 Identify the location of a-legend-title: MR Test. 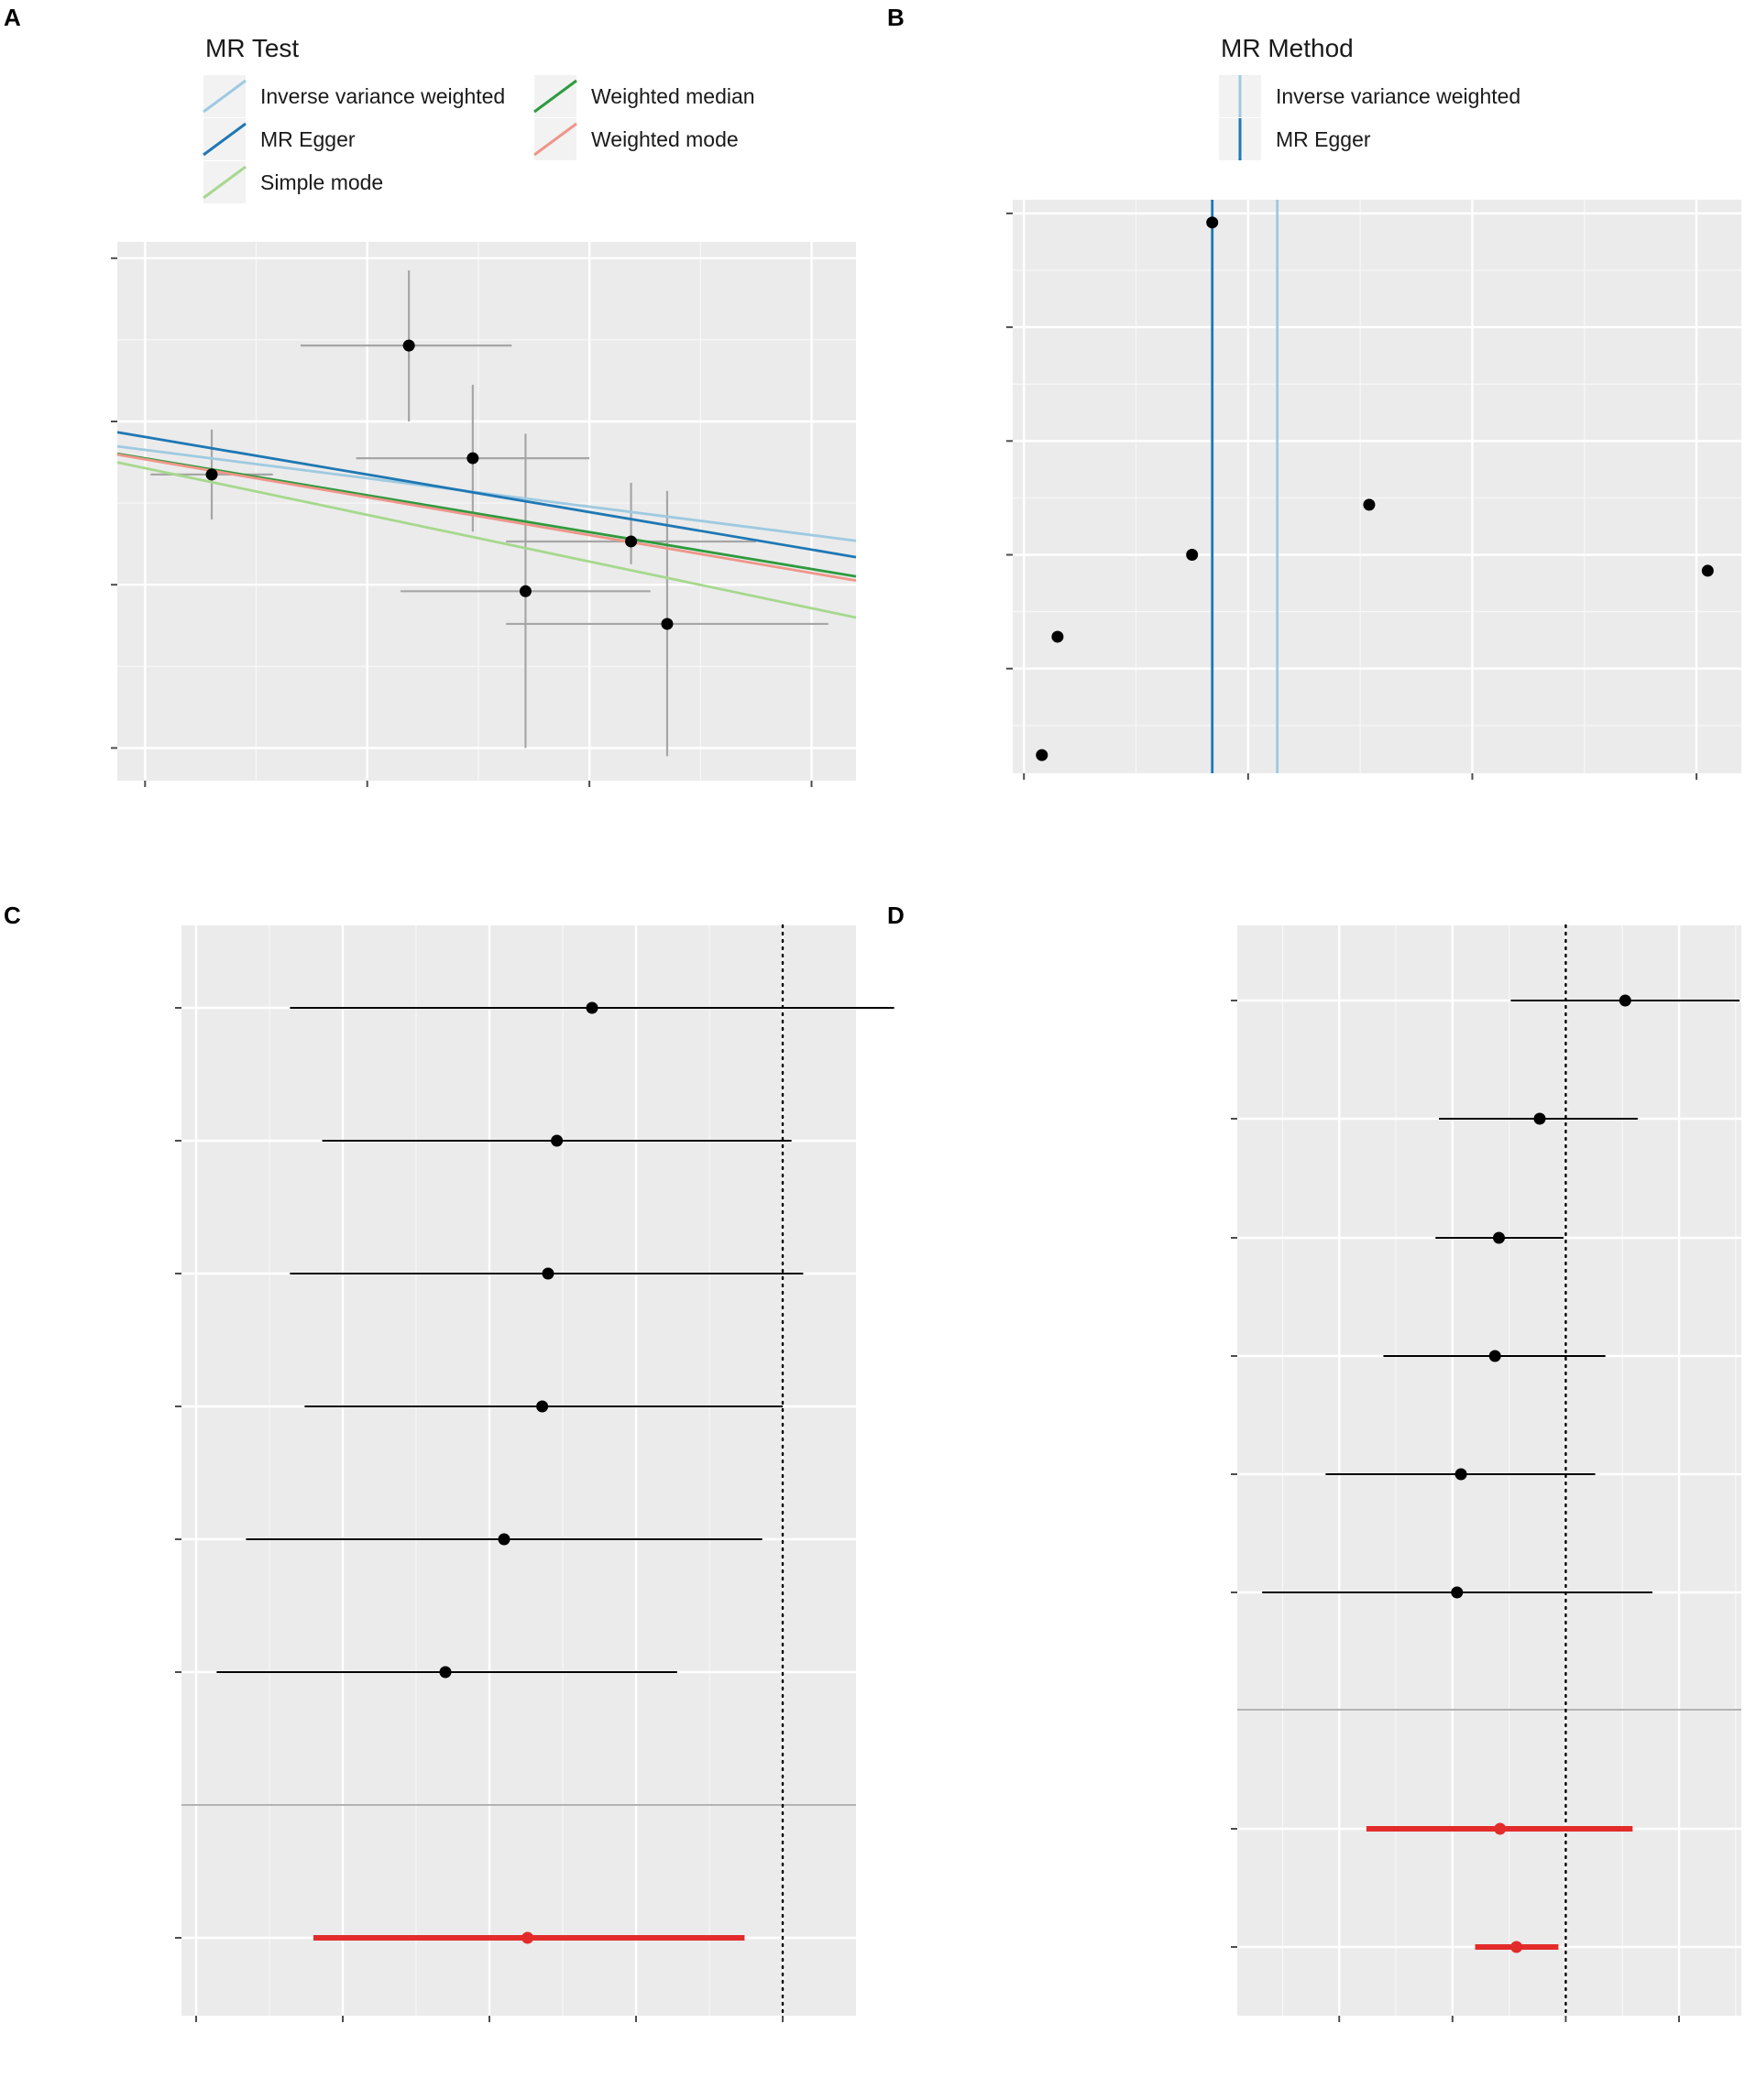
(252, 48).